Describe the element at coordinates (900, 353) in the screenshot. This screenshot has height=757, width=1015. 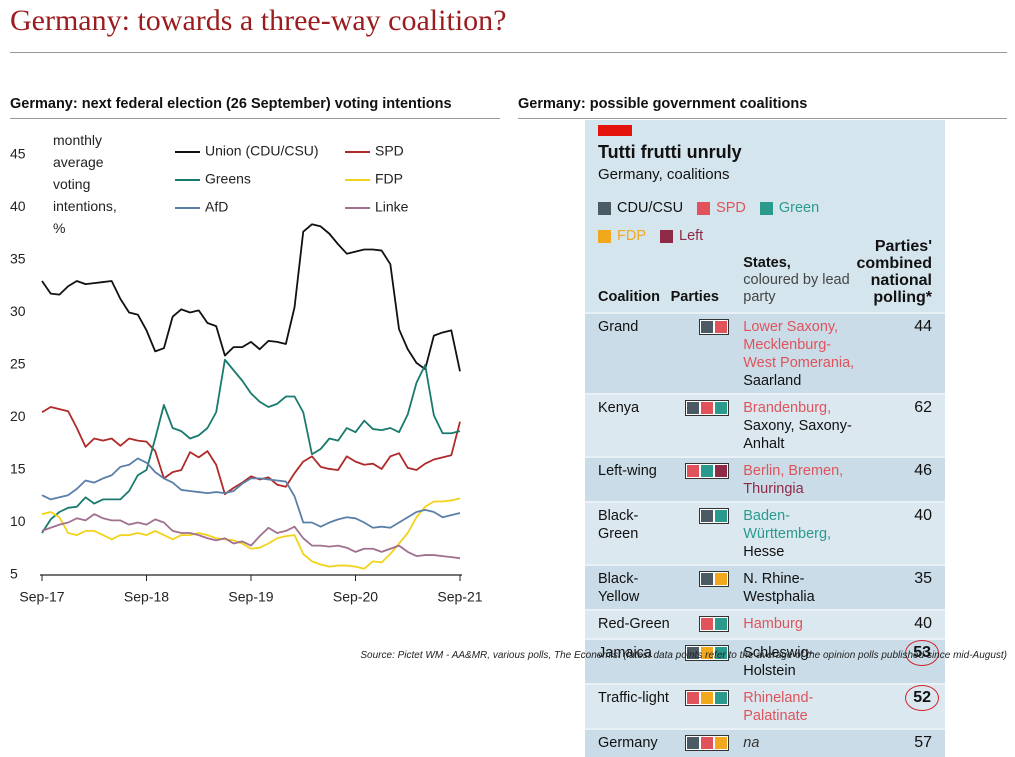
I see `polling-cell: 44` at that location.